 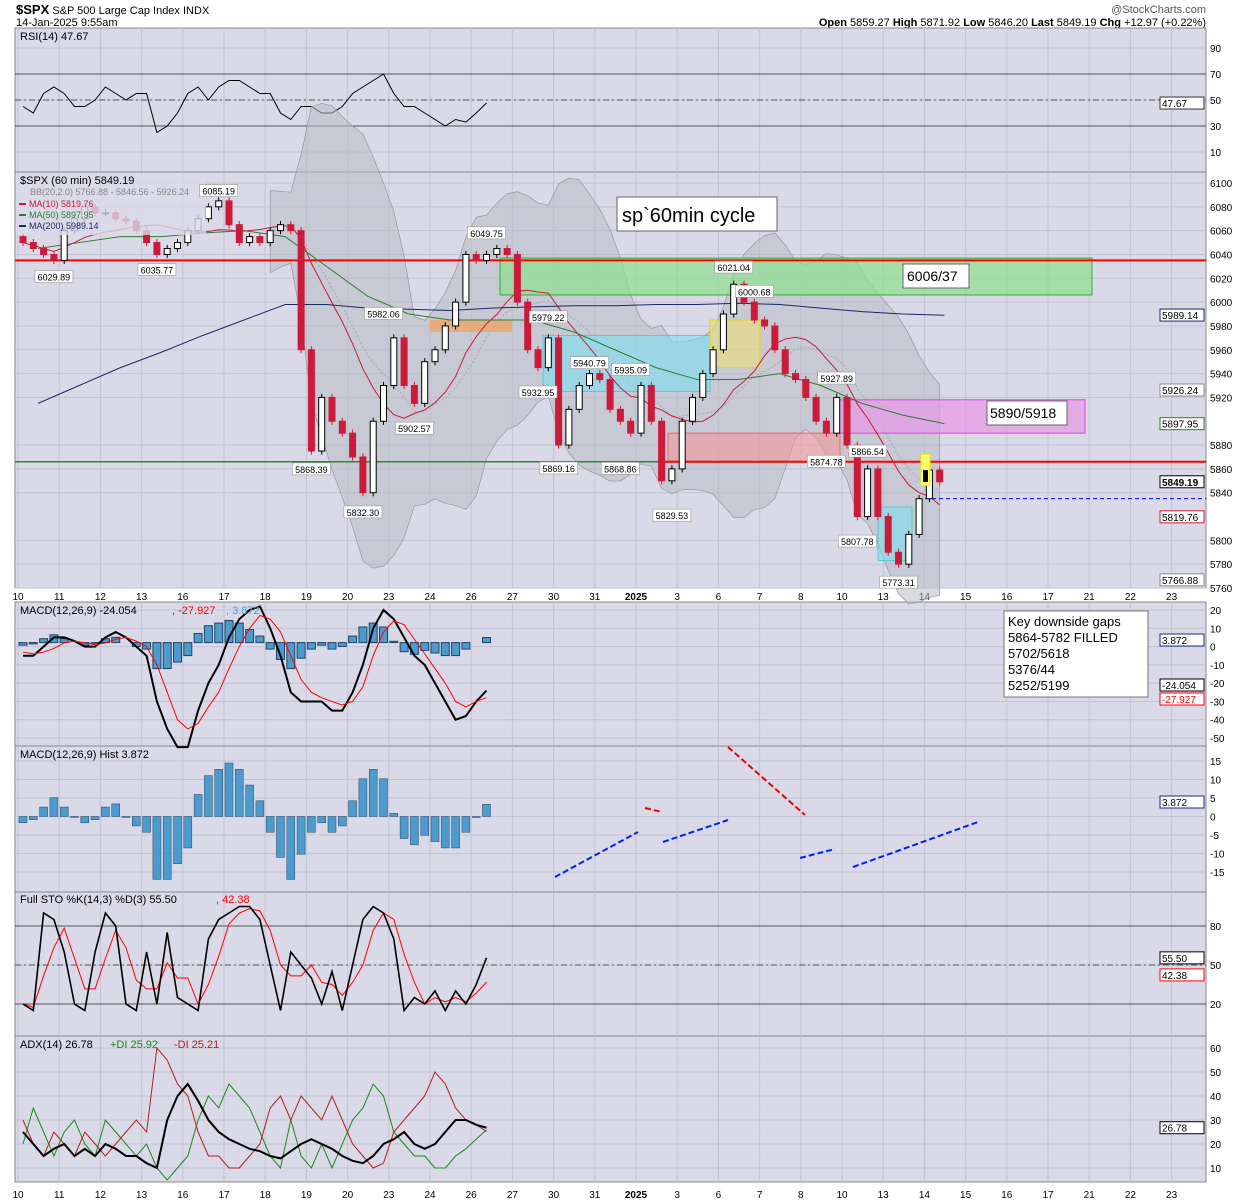 I want to click on ma200-line, so click(x=491, y=353).